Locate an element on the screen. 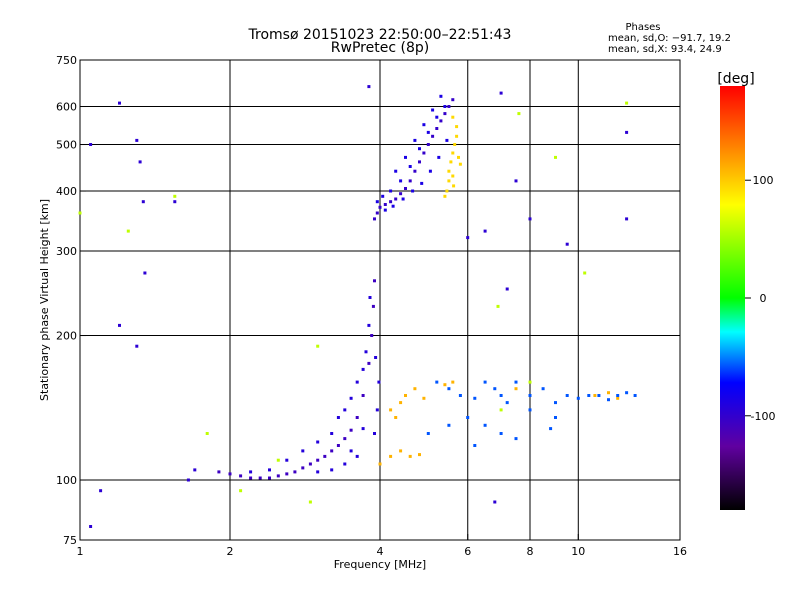 The width and height of the screenshot is (800, 600). x-tick-label: 10 is located at coordinates (578, 551).